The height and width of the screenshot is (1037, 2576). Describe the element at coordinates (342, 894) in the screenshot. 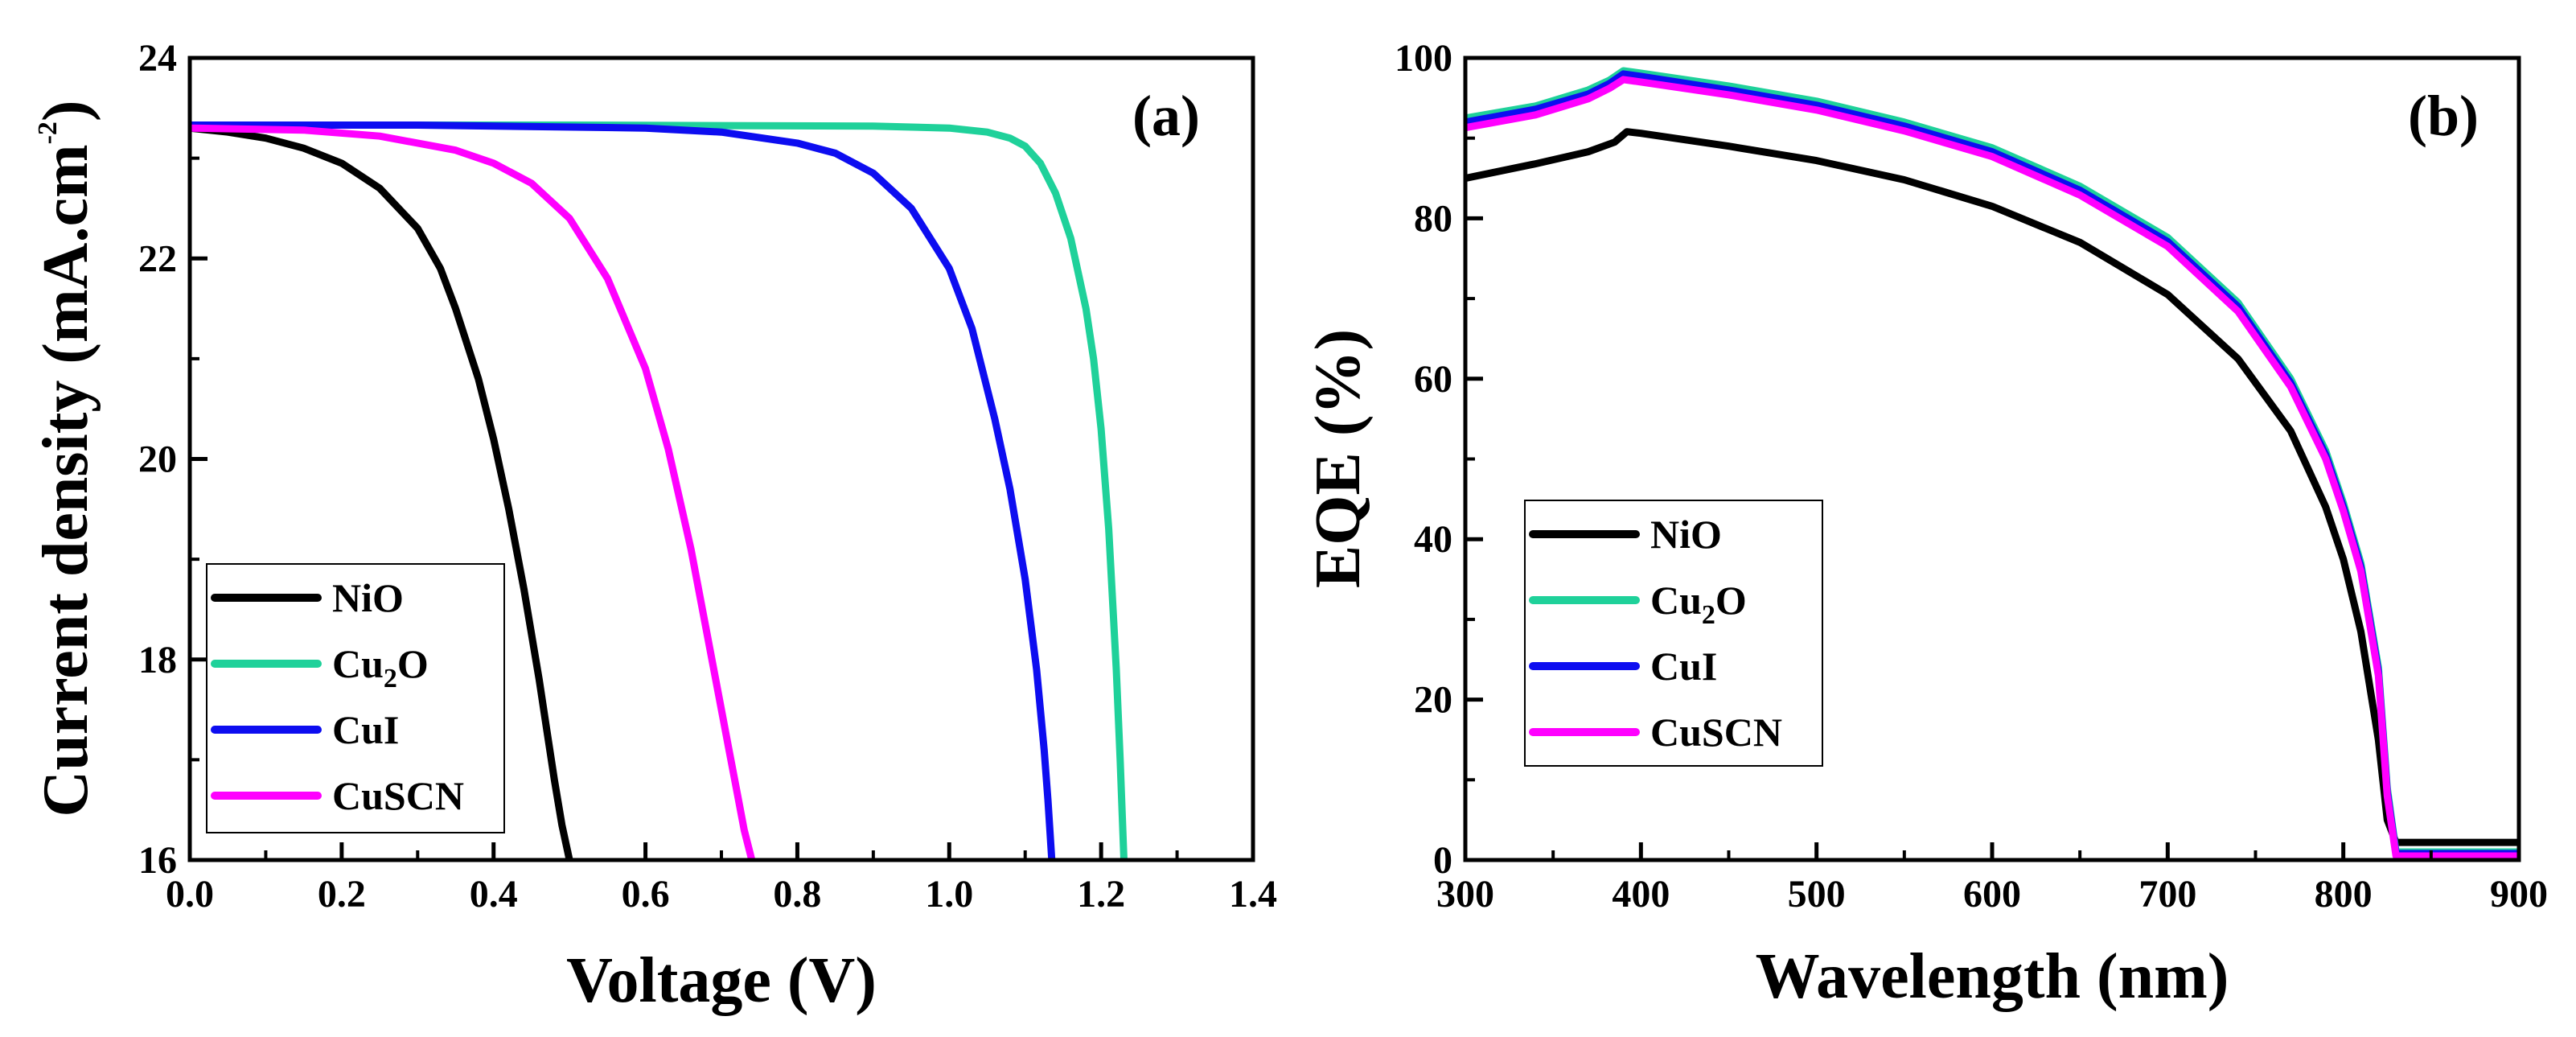

I see `panel-a-x-tick-label: 0.2` at that location.